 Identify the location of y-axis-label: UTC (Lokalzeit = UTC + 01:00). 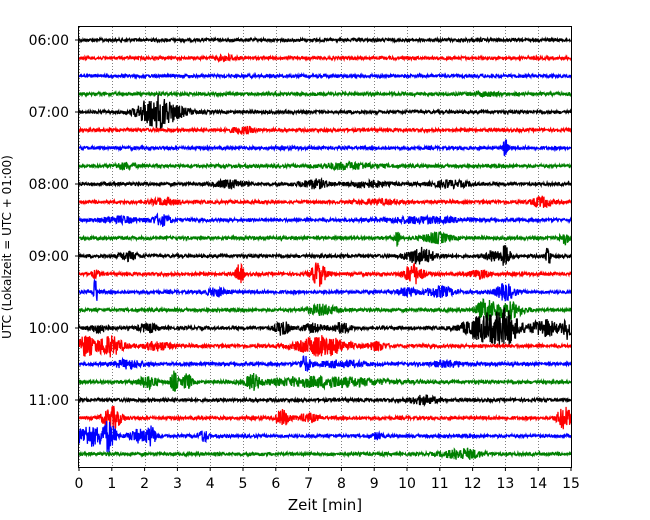
(7, 247).